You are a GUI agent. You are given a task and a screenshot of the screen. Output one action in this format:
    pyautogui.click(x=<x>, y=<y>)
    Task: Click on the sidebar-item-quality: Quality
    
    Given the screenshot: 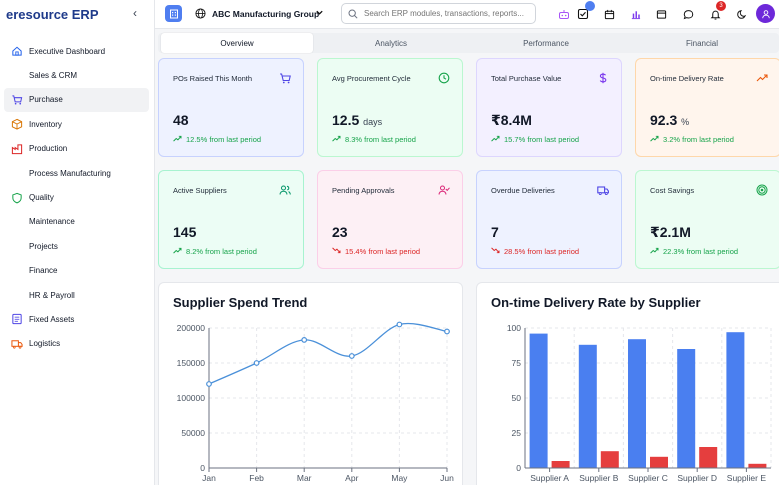 What is the action you would take?
    pyautogui.click(x=77, y=197)
    